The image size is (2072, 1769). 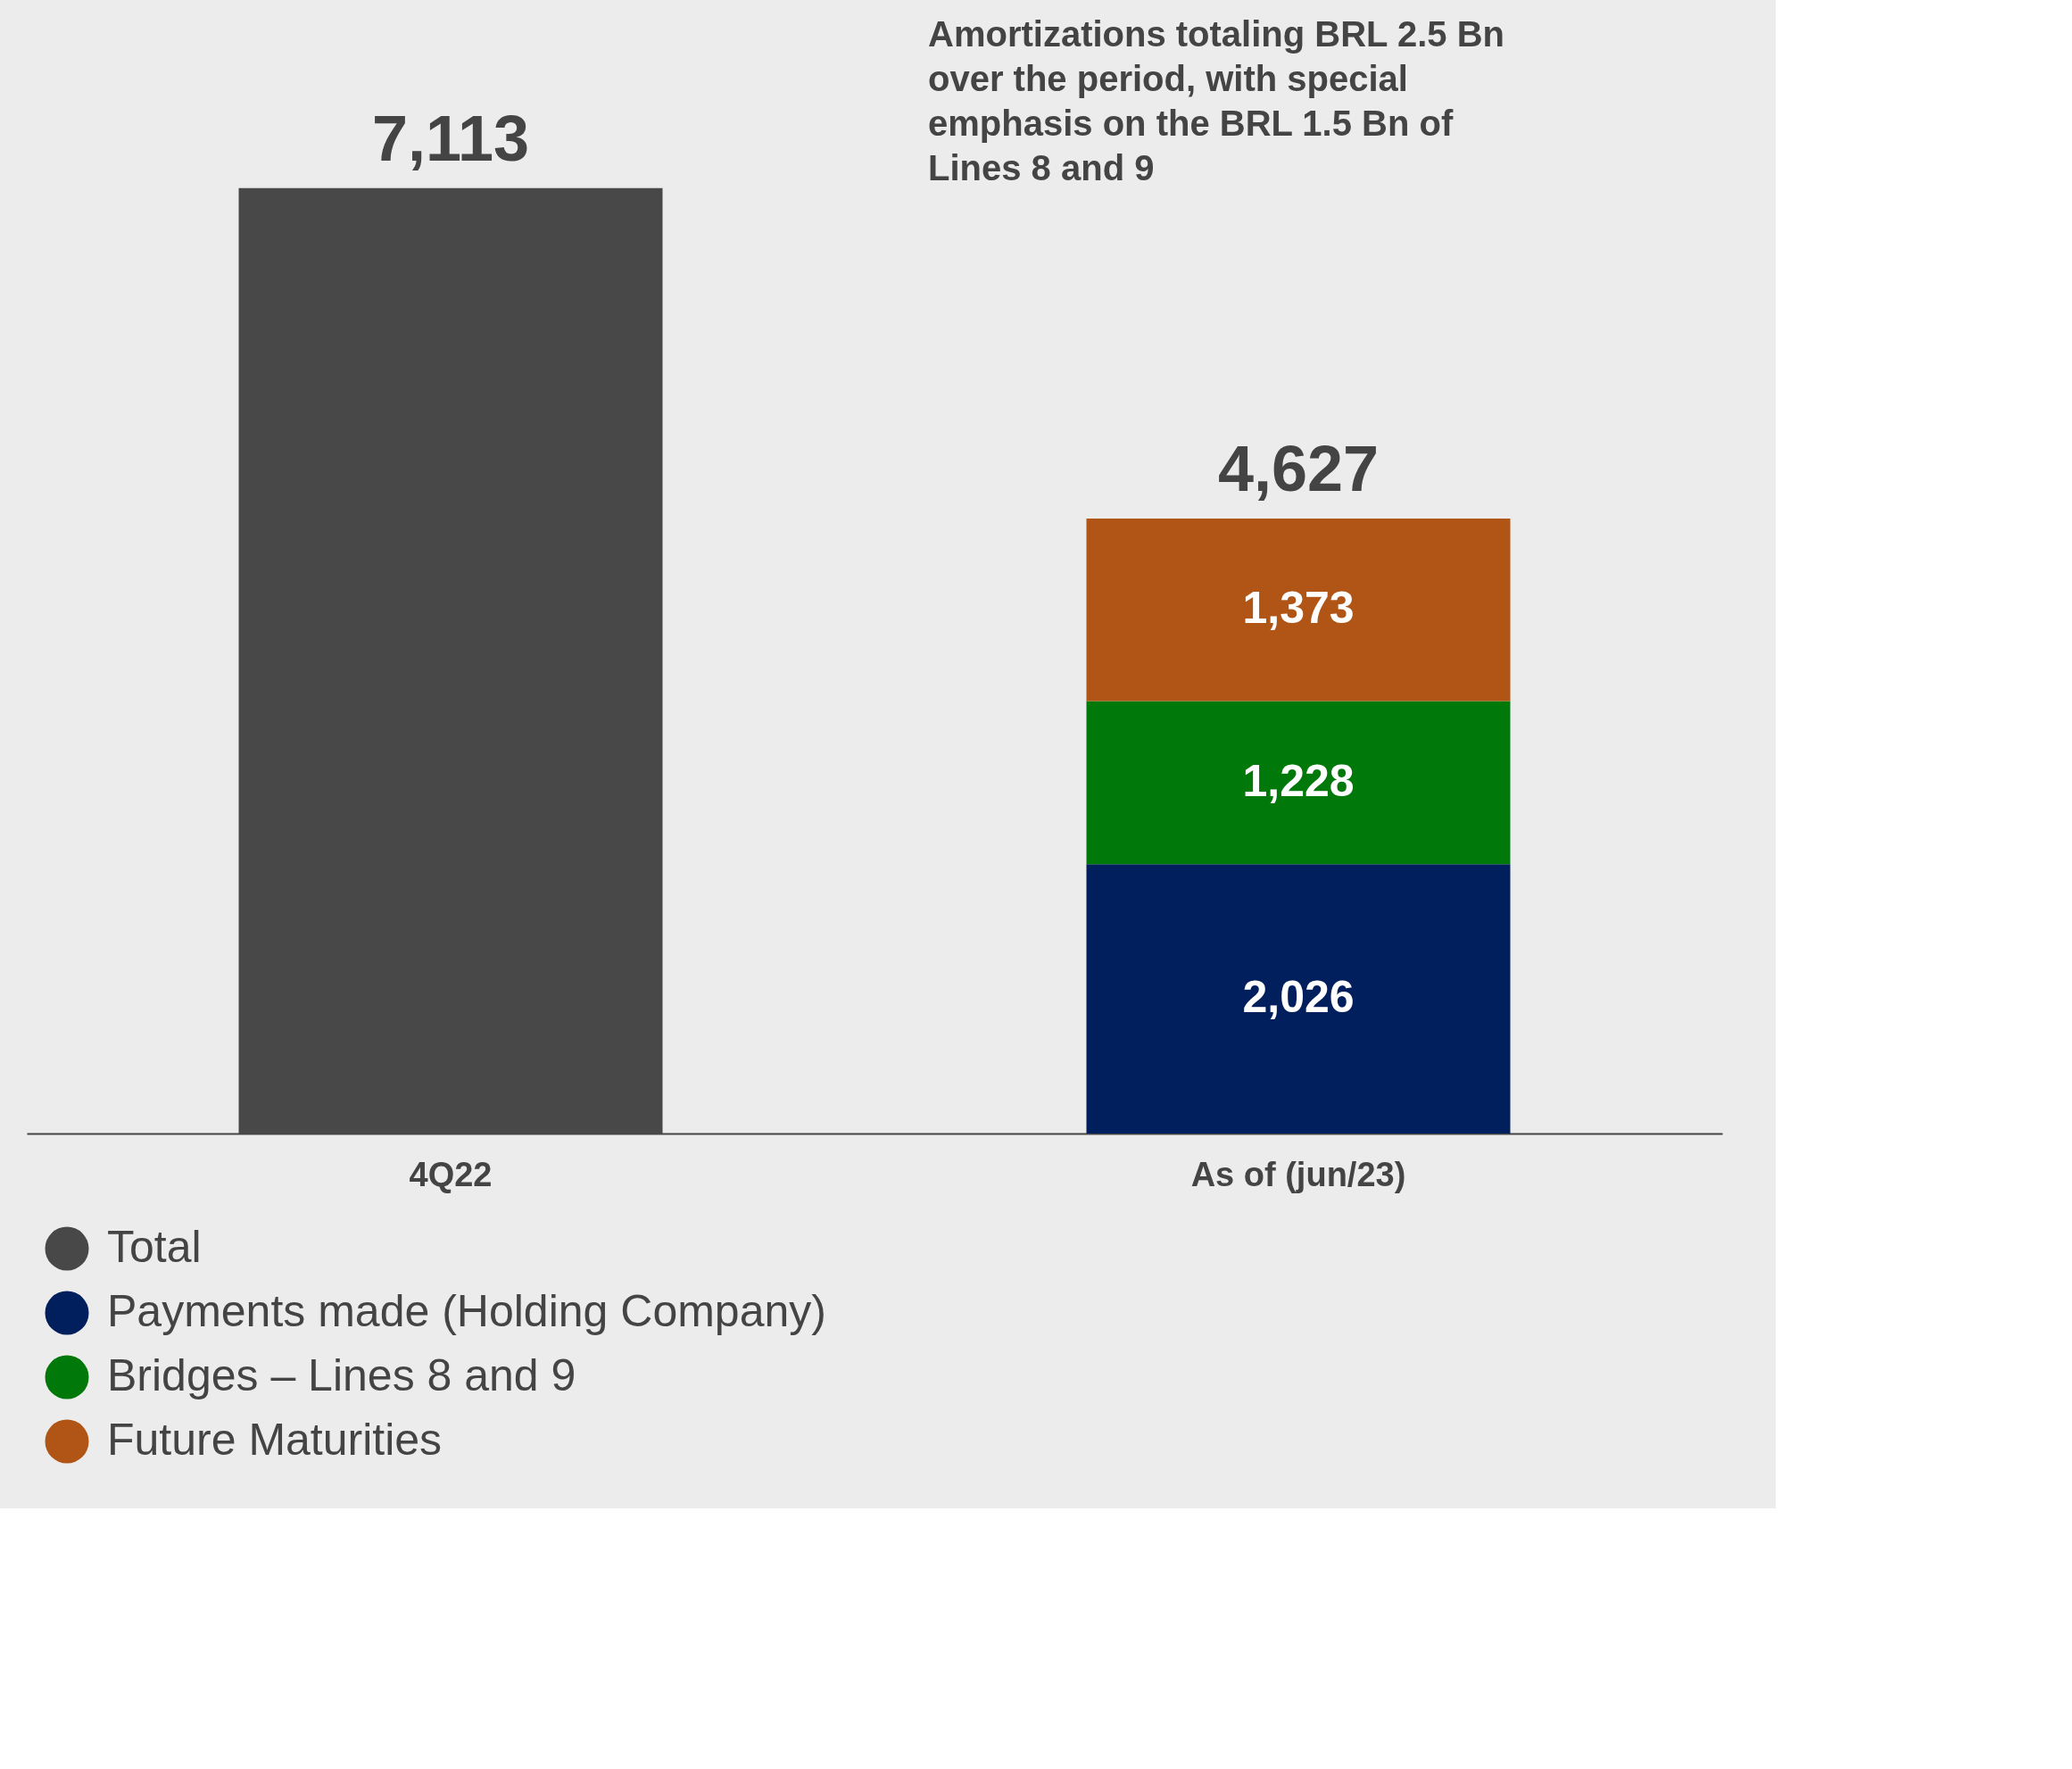 I want to click on data-label: 1,373, so click(x=1298, y=609).